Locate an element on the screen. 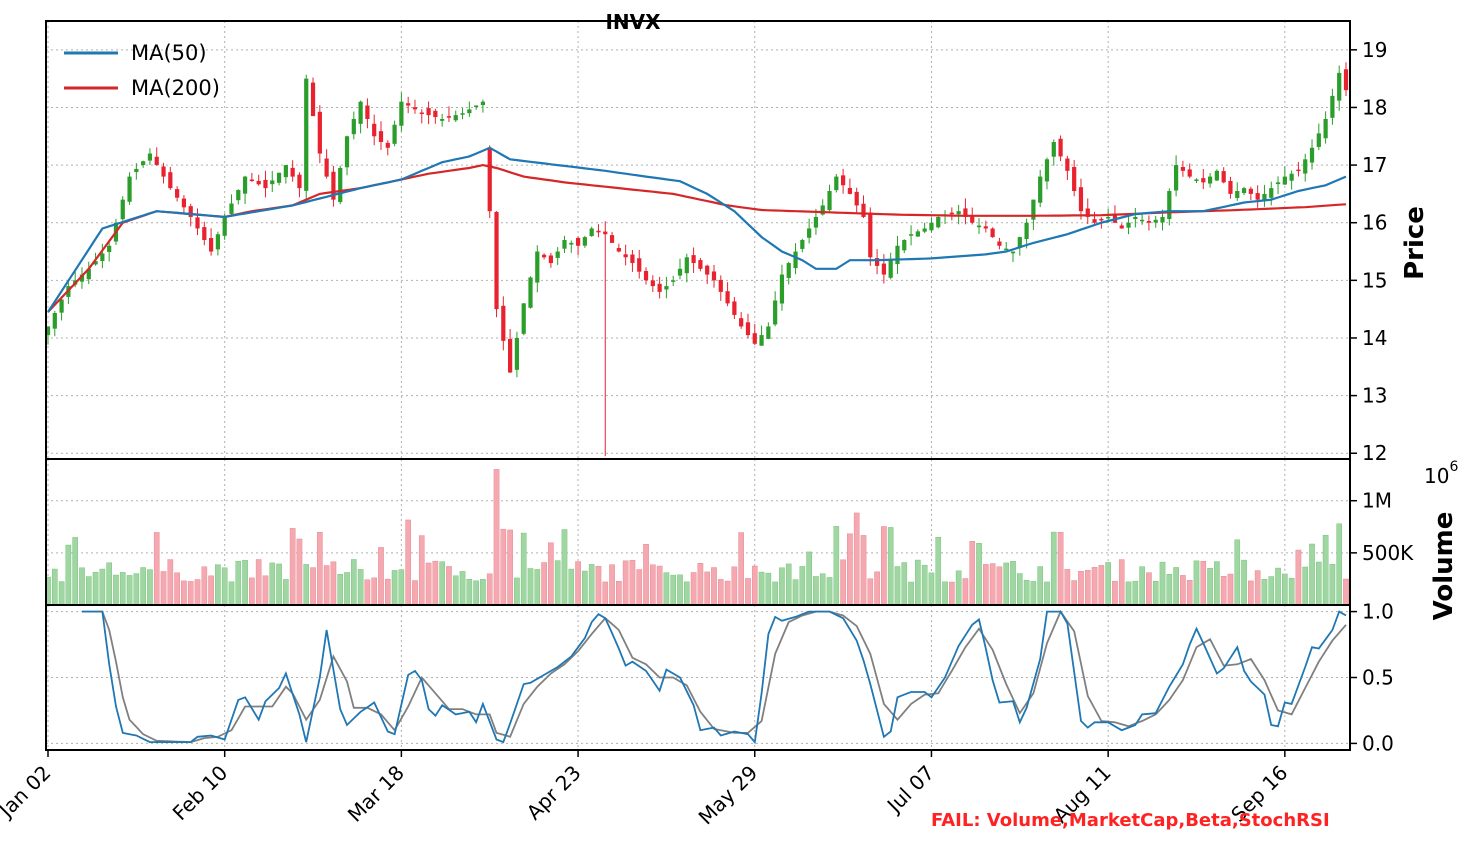 The image size is (1473, 855). volume-multiplier: 106 is located at coordinates (1441, 473).